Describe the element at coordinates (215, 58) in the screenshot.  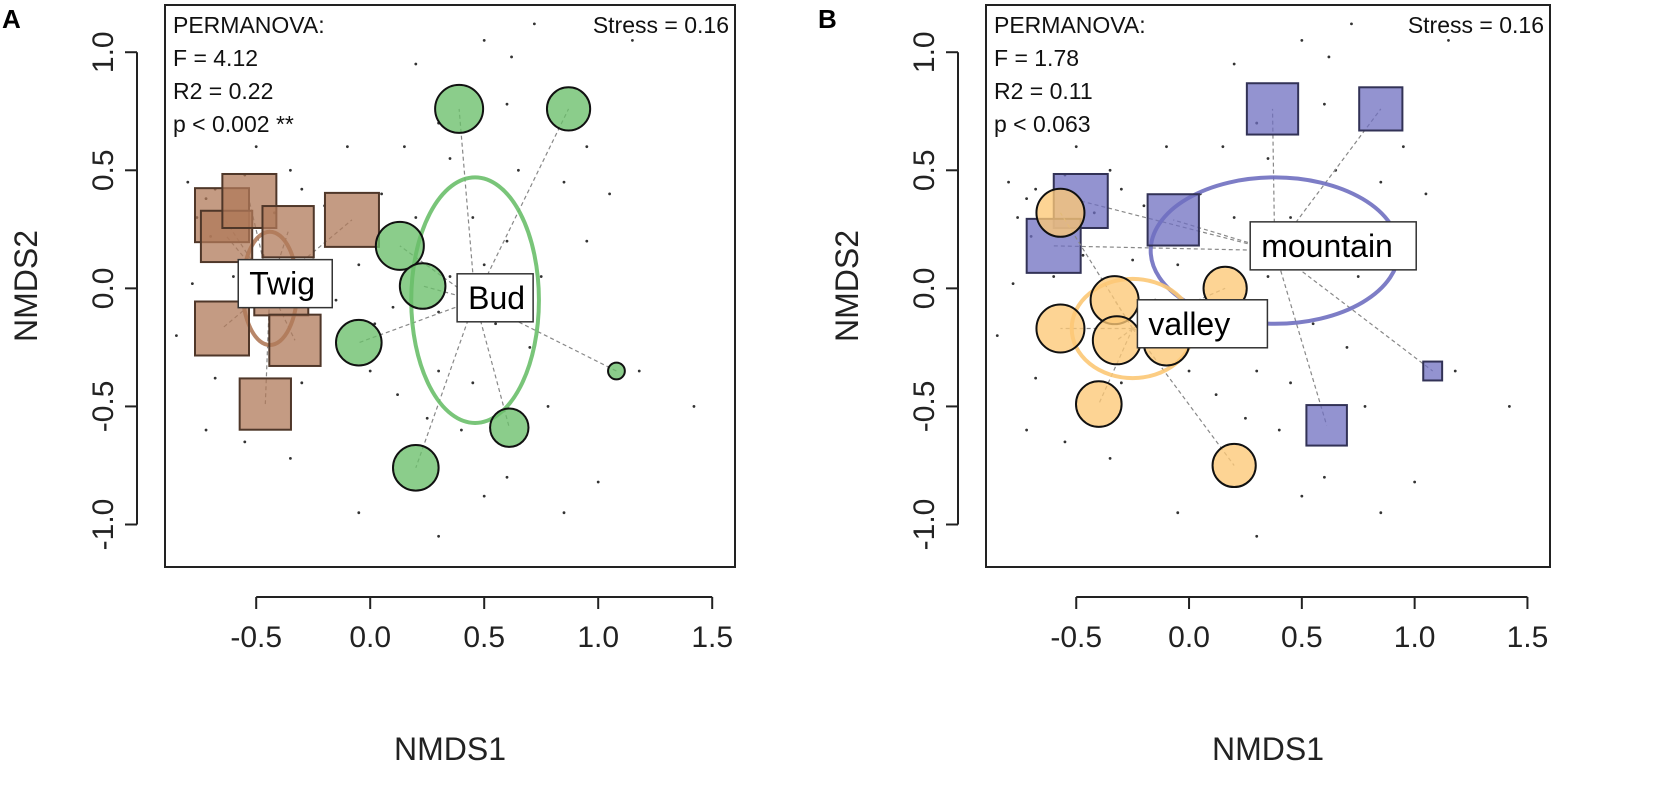
I see `stats-line: F = 4.12` at that location.